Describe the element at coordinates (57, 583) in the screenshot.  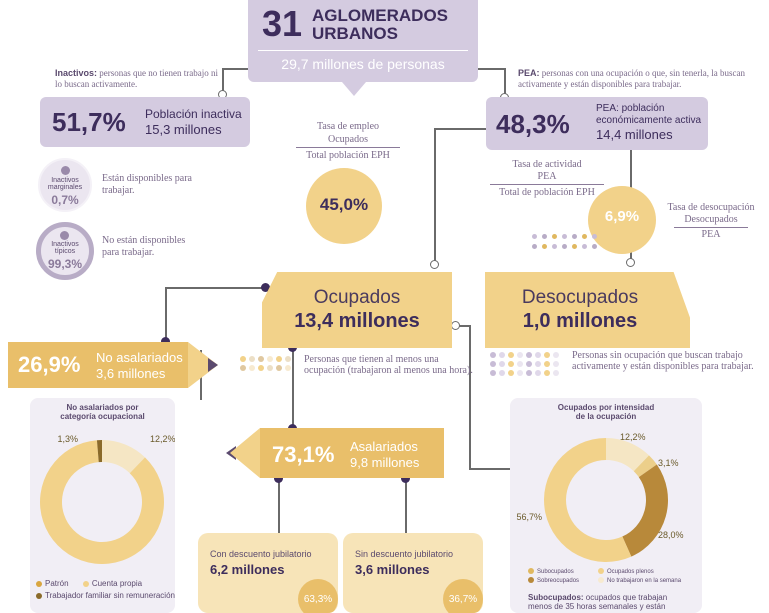
I see `legend-label: Patrón` at that location.